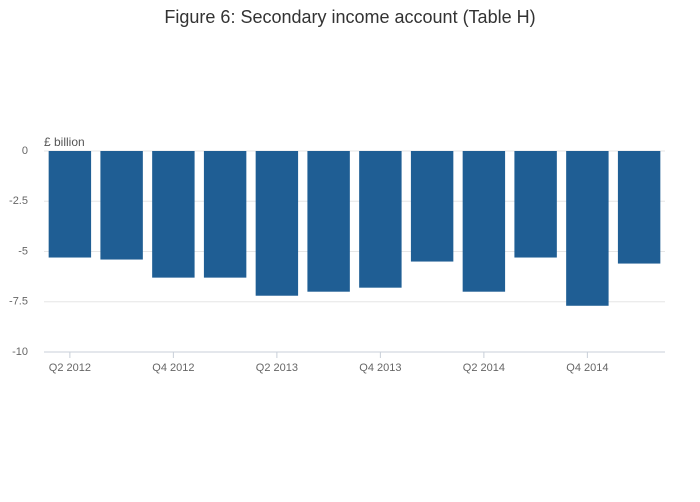 This screenshot has width=700, height=502. Describe the element at coordinates (277, 368) in the screenshot. I see `x-tick-label: Q2 2013` at that location.